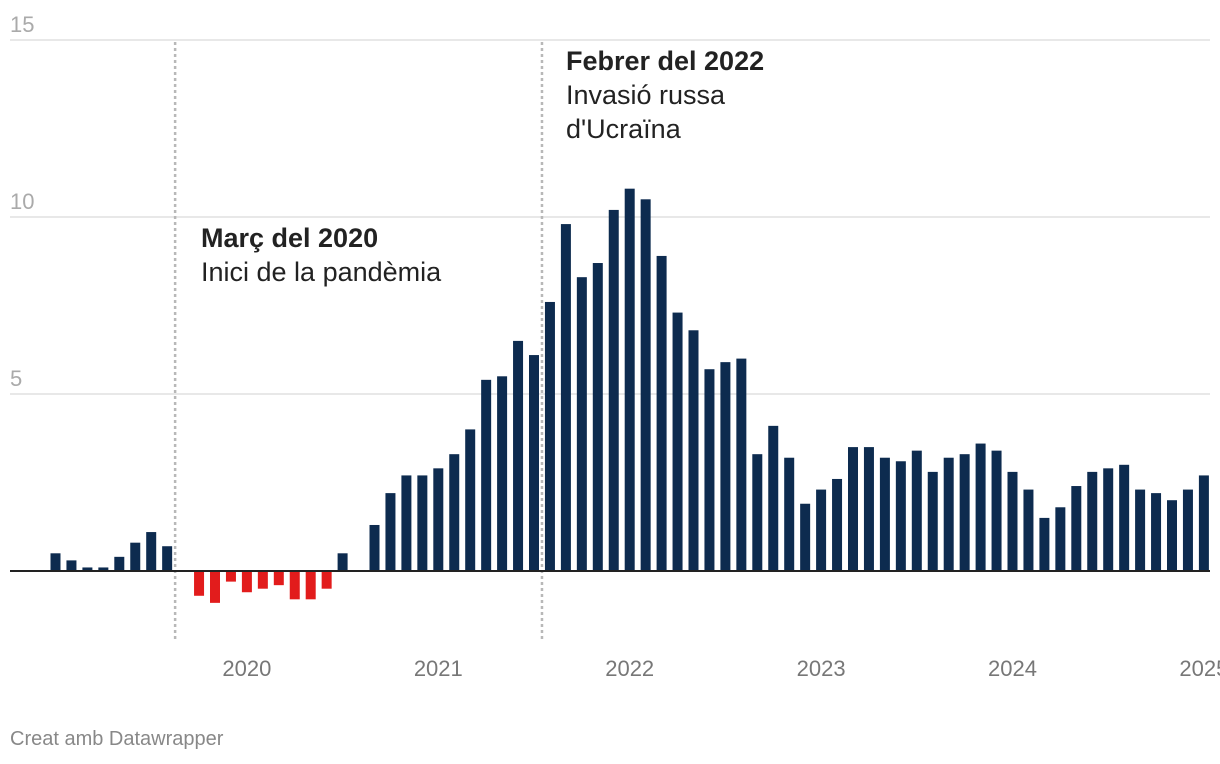 Image resolution: width=1220 pixels, height=764 pixels. I want to click on annotation-text: Inici de la pandèmia, so click(321, 272).